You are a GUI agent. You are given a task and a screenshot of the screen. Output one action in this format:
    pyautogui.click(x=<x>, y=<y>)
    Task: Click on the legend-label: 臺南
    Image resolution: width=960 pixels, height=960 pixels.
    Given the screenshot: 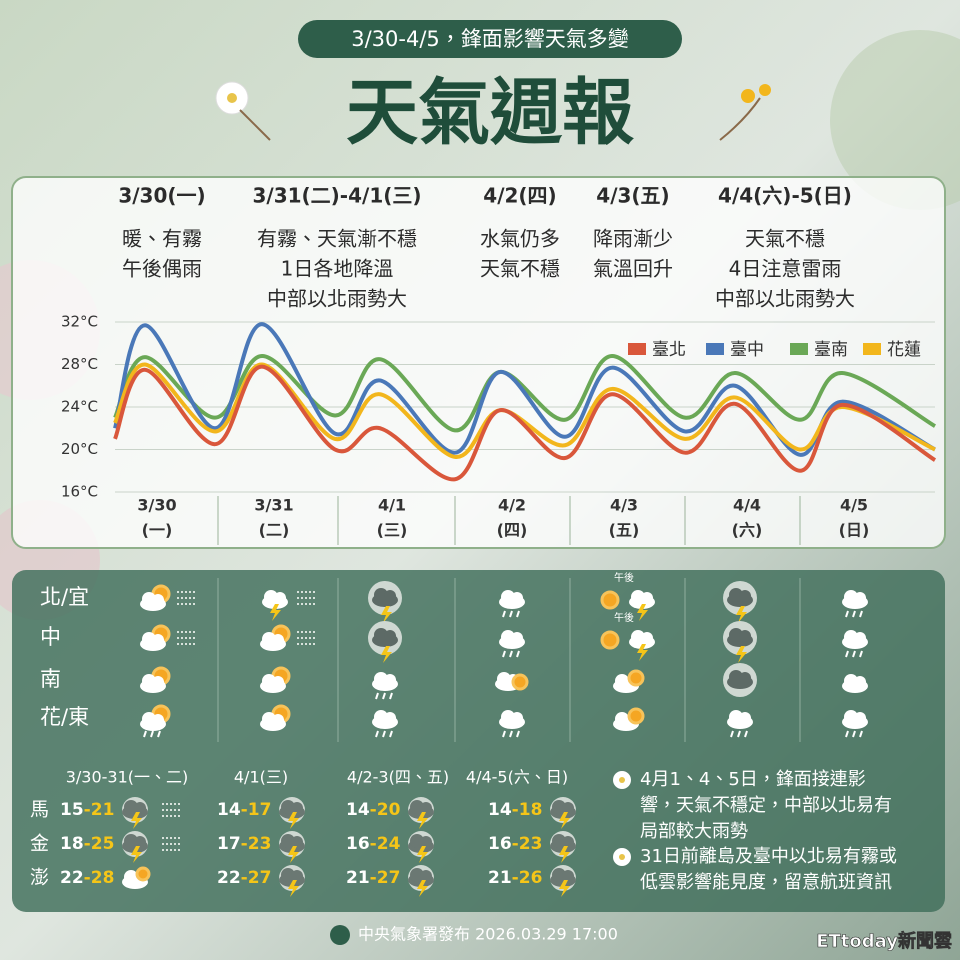 What is the action you would take?
    pyautogui.click(x=831, y=350)
    